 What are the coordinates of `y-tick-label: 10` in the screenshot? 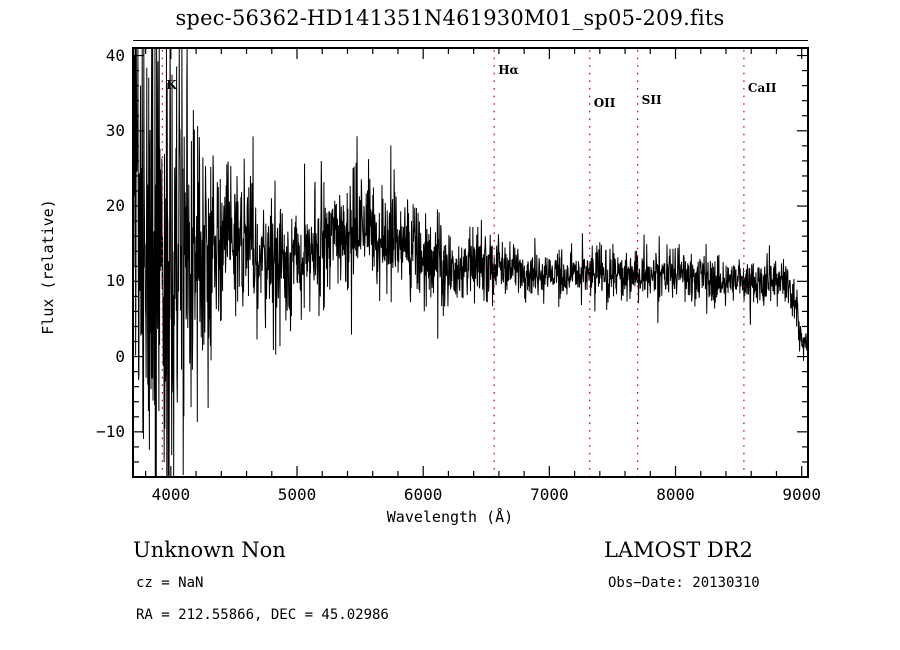 It's located at (115, 281).